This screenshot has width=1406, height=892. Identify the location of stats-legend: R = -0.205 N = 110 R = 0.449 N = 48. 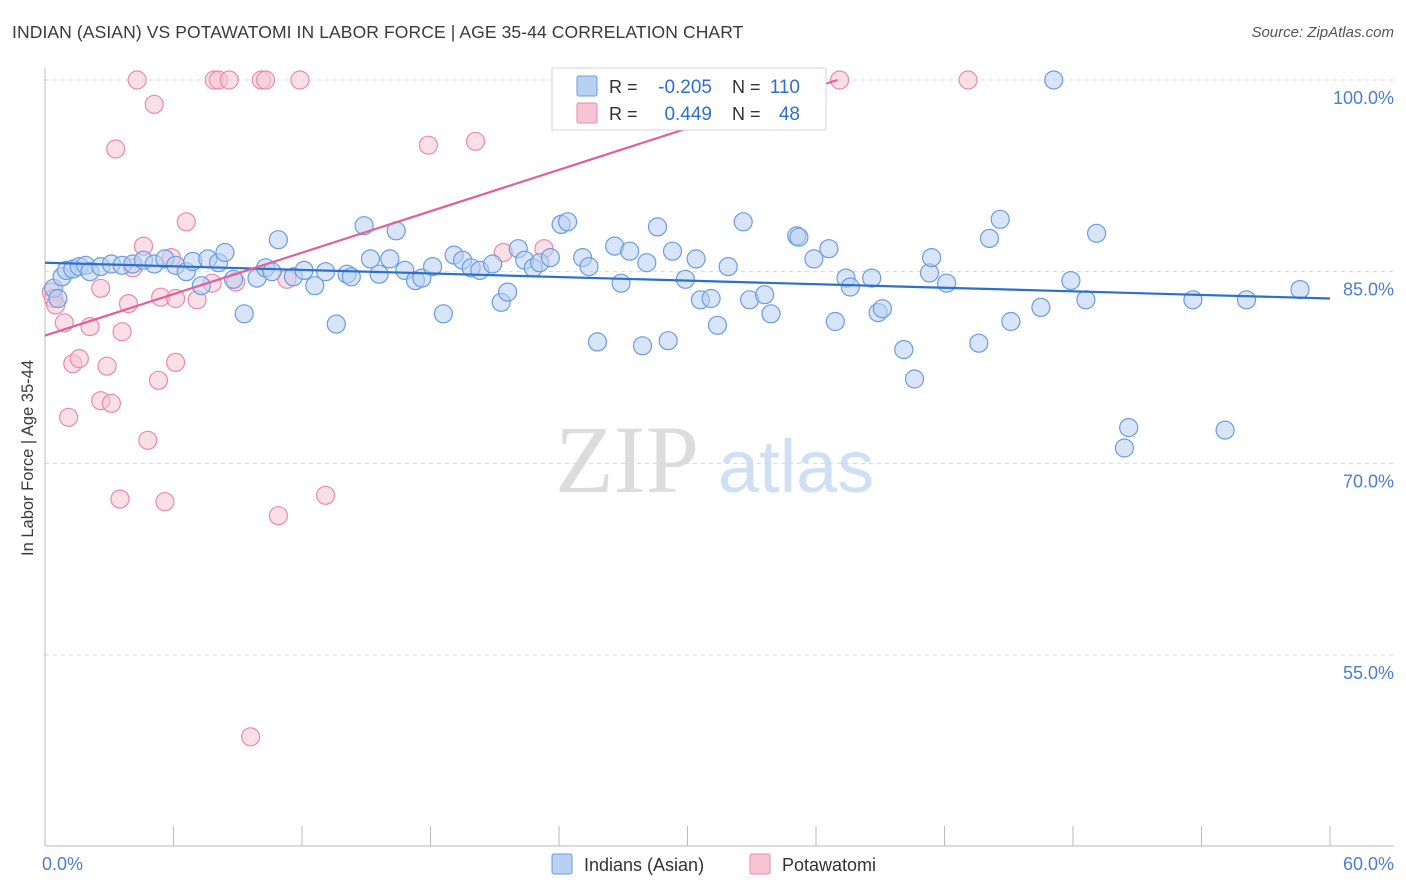
(689, 99).